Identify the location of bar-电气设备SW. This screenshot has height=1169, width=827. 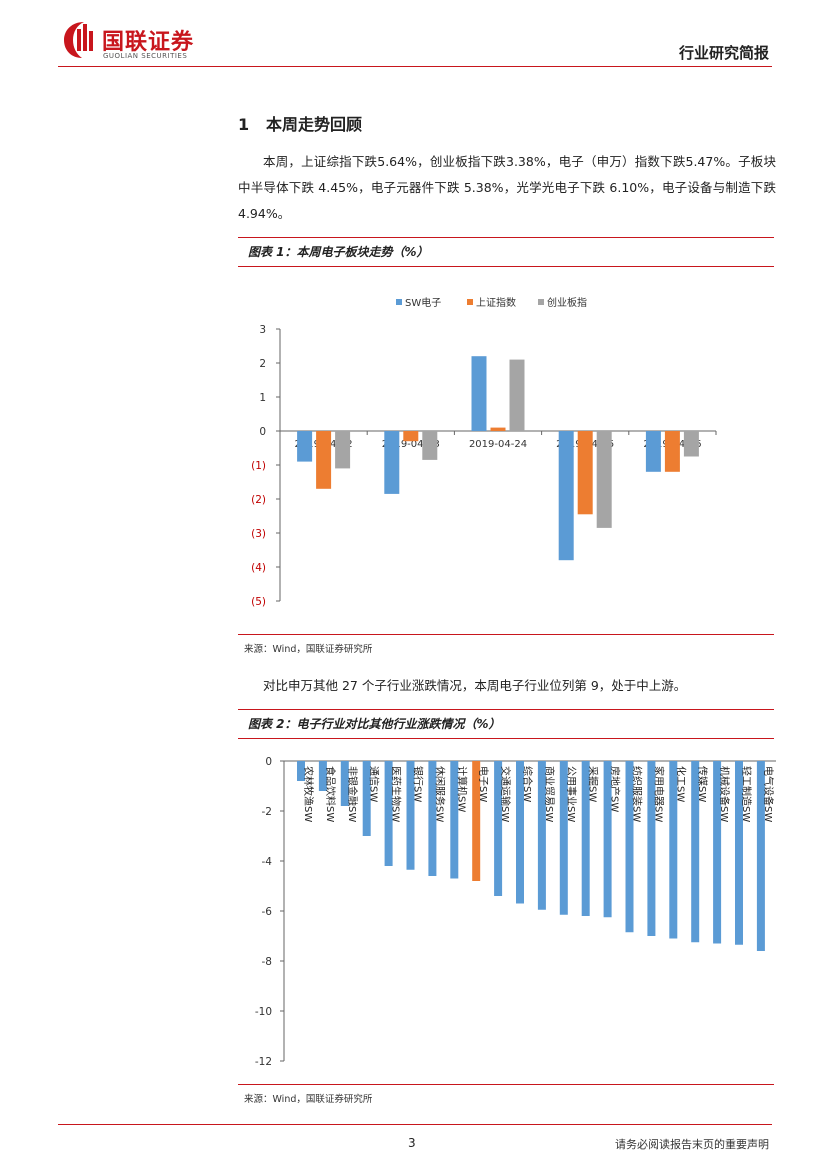
(760, 856).